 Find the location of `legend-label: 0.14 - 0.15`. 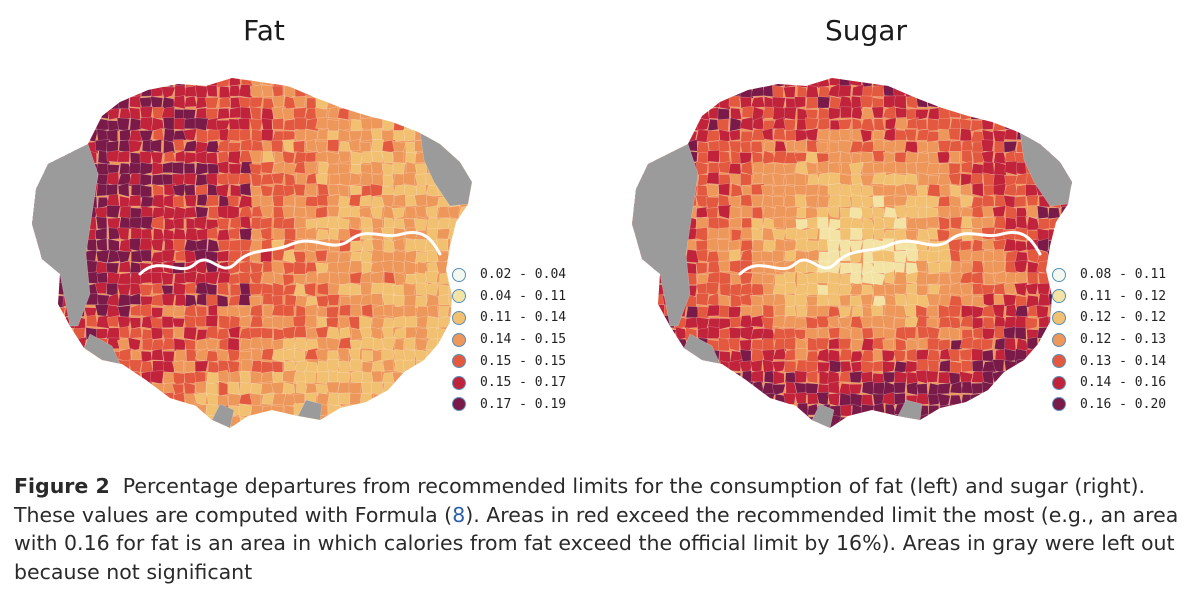

legend-label: 0.14 - 0.15 is located at coordinates (523, 340).